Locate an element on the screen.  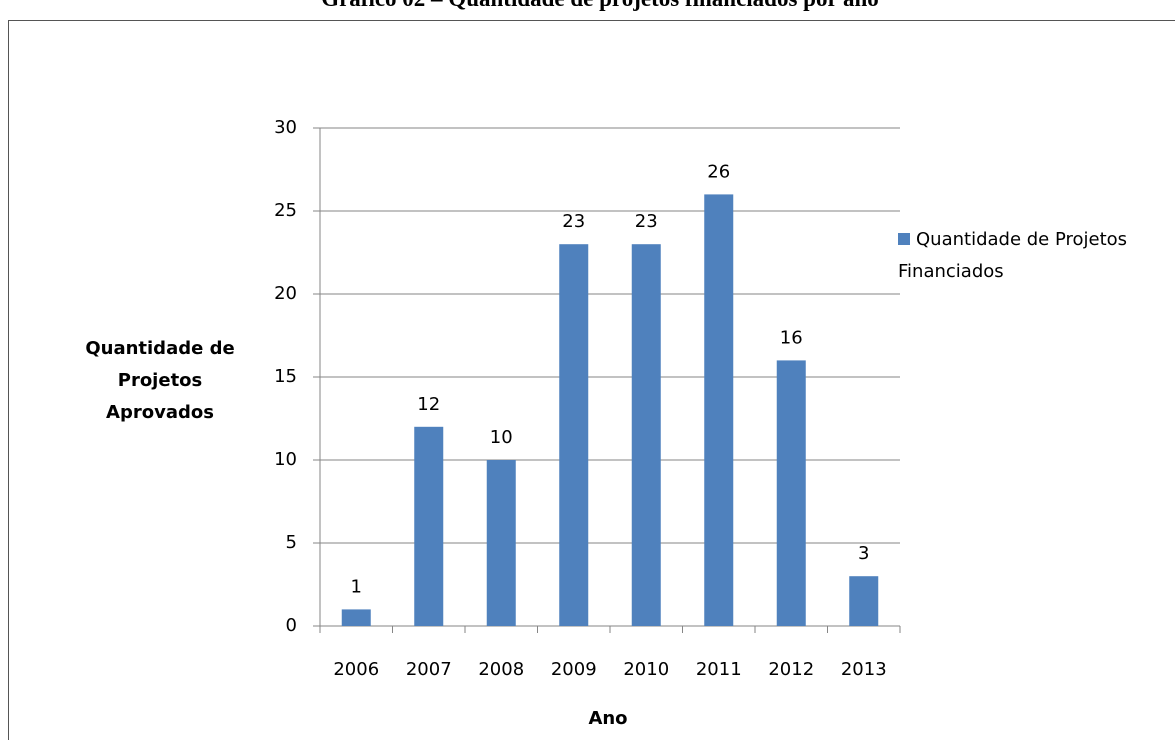
legend: Quantidade de Projetos Financiados is located at coordinates (1036, 256).